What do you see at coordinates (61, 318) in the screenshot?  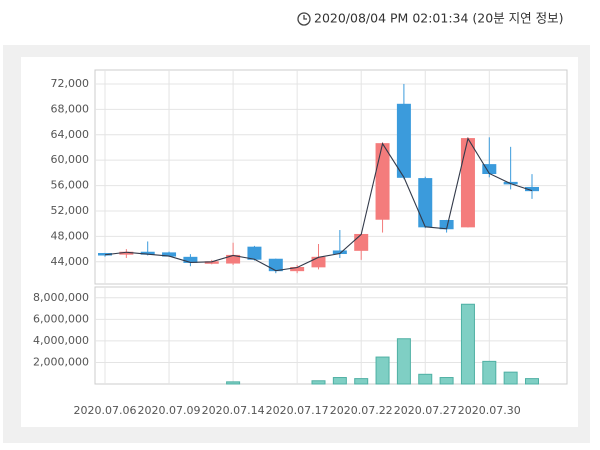 I see `y-tick-label: 6,000,000` at bounding box center [61, 318].